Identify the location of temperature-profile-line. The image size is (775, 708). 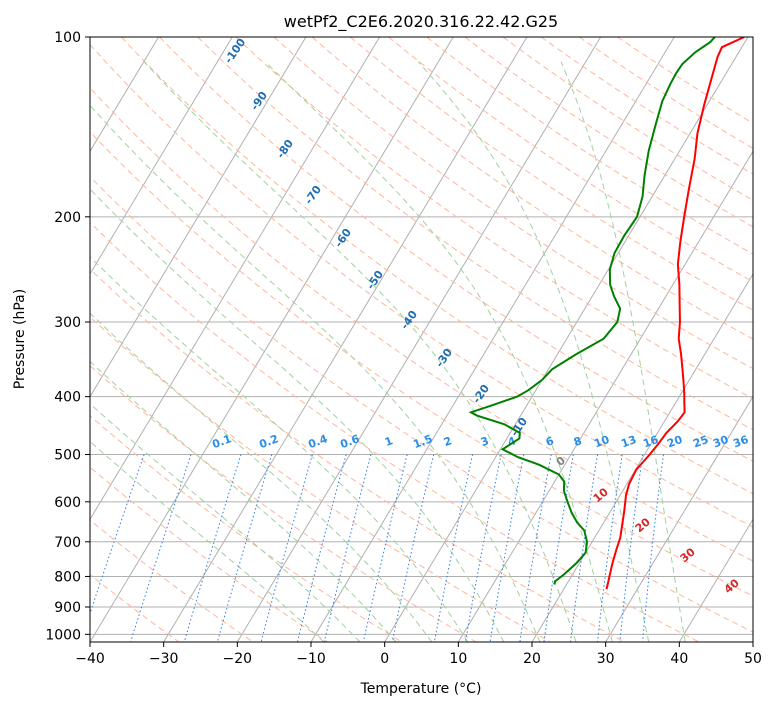
(675, 313).